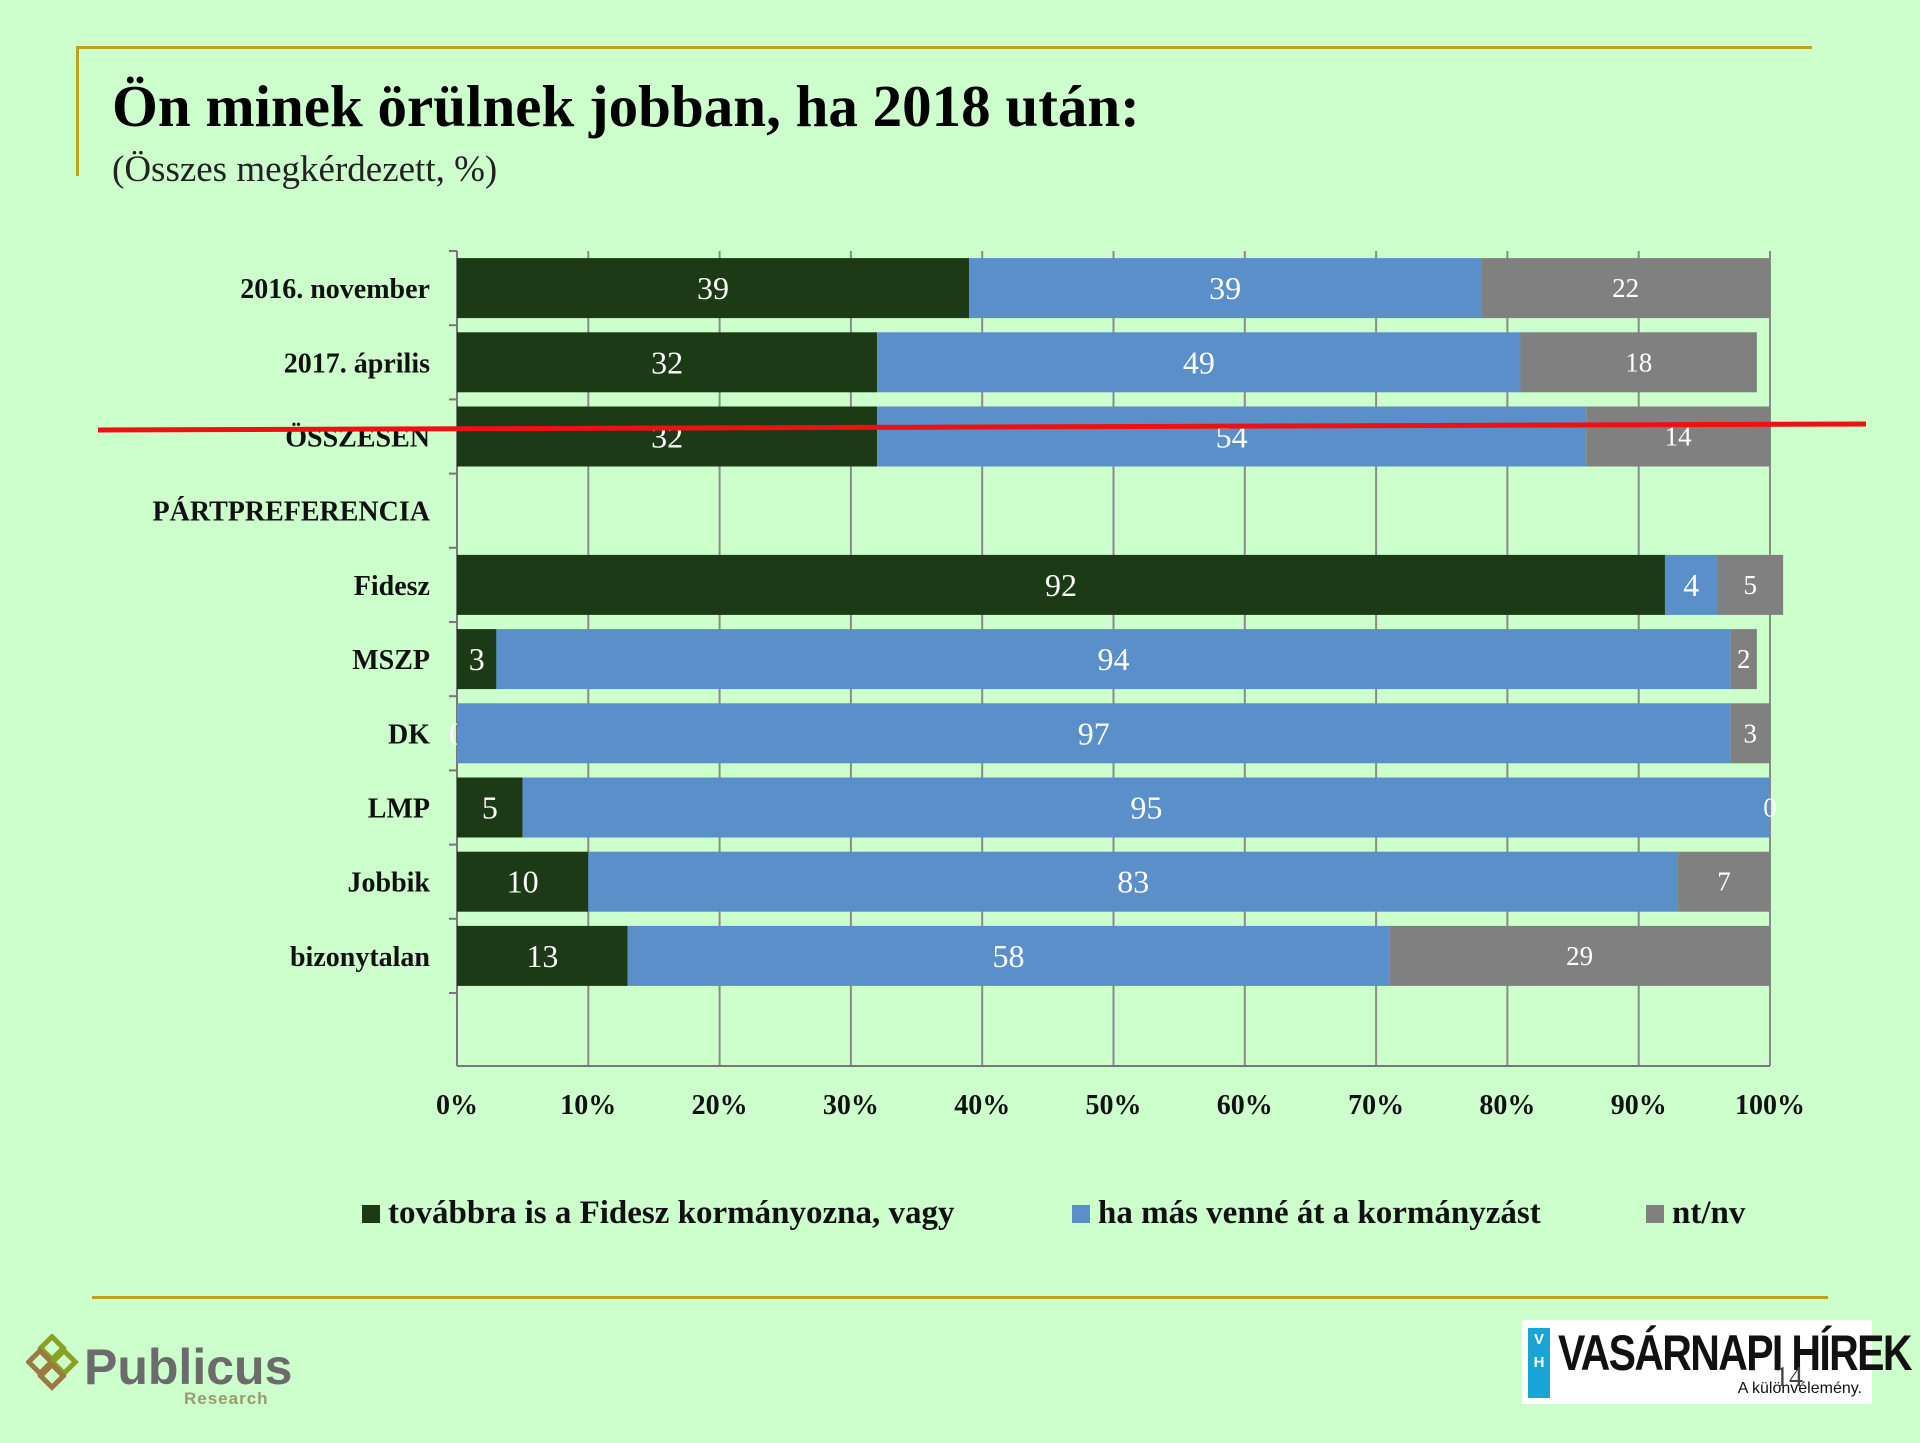  Describe the element at coordinates (1639, 1105) in the screenshot. I see `x-tick-label: 90%` at that location.